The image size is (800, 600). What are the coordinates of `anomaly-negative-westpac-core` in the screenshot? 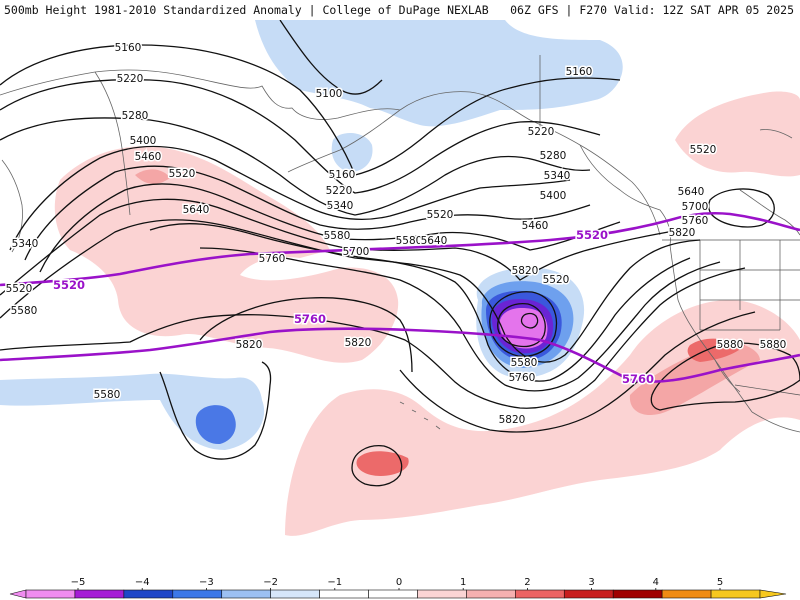 It's located at (215, 425).